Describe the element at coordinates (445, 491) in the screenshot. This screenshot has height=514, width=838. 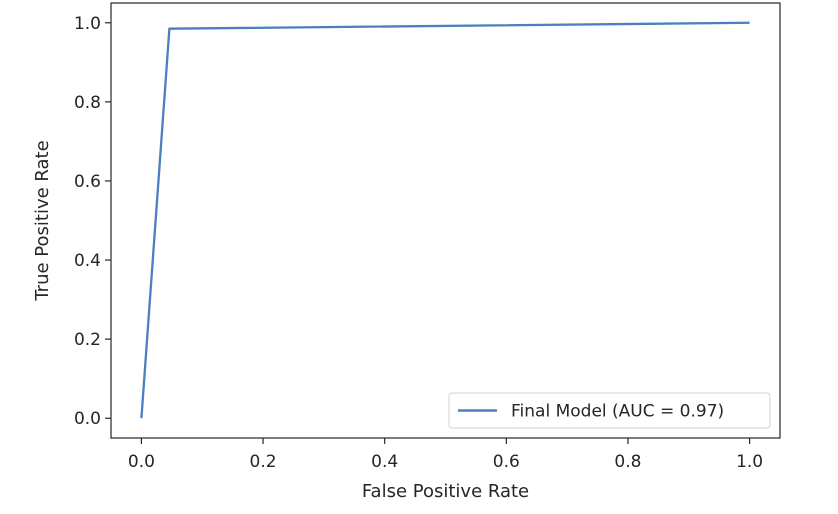
I see `x-axis-label: False Positive Rate` at that location.